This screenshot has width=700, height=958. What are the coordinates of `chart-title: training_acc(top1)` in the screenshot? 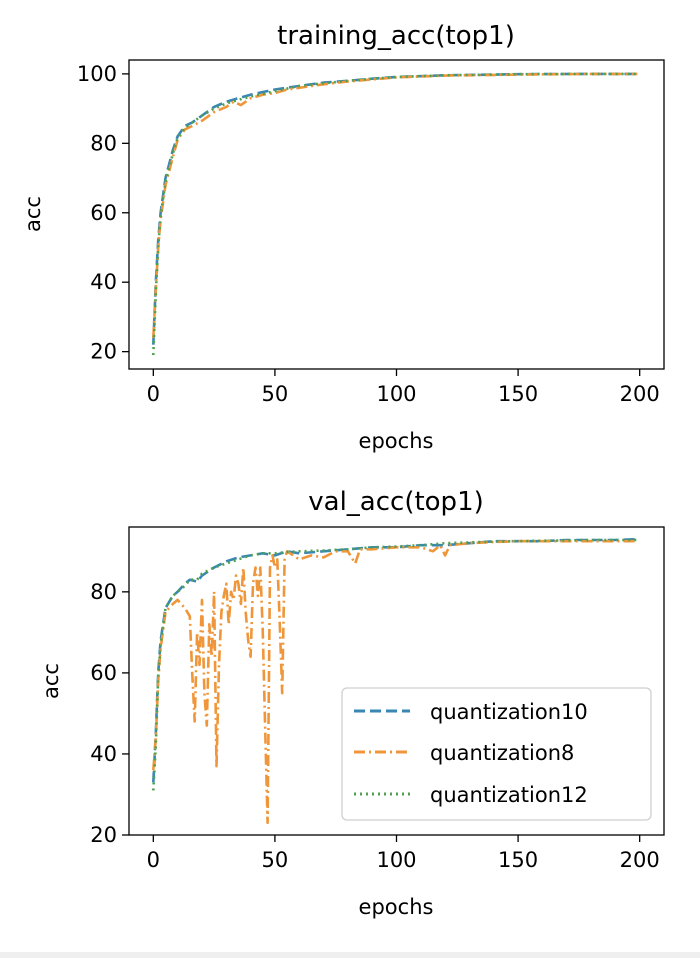 It's located at (396, 36).